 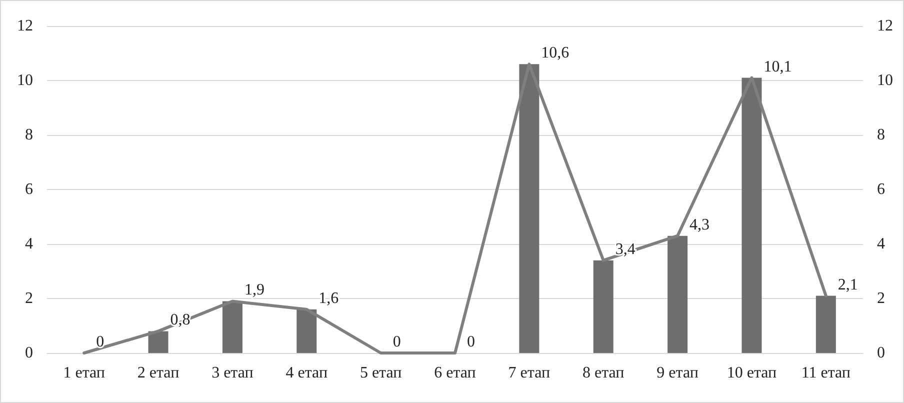 What do you see at coordinates (307, 373) in the screenshot?
I see `x-tick-label: 4 етап` at bounding box center [307, 373].